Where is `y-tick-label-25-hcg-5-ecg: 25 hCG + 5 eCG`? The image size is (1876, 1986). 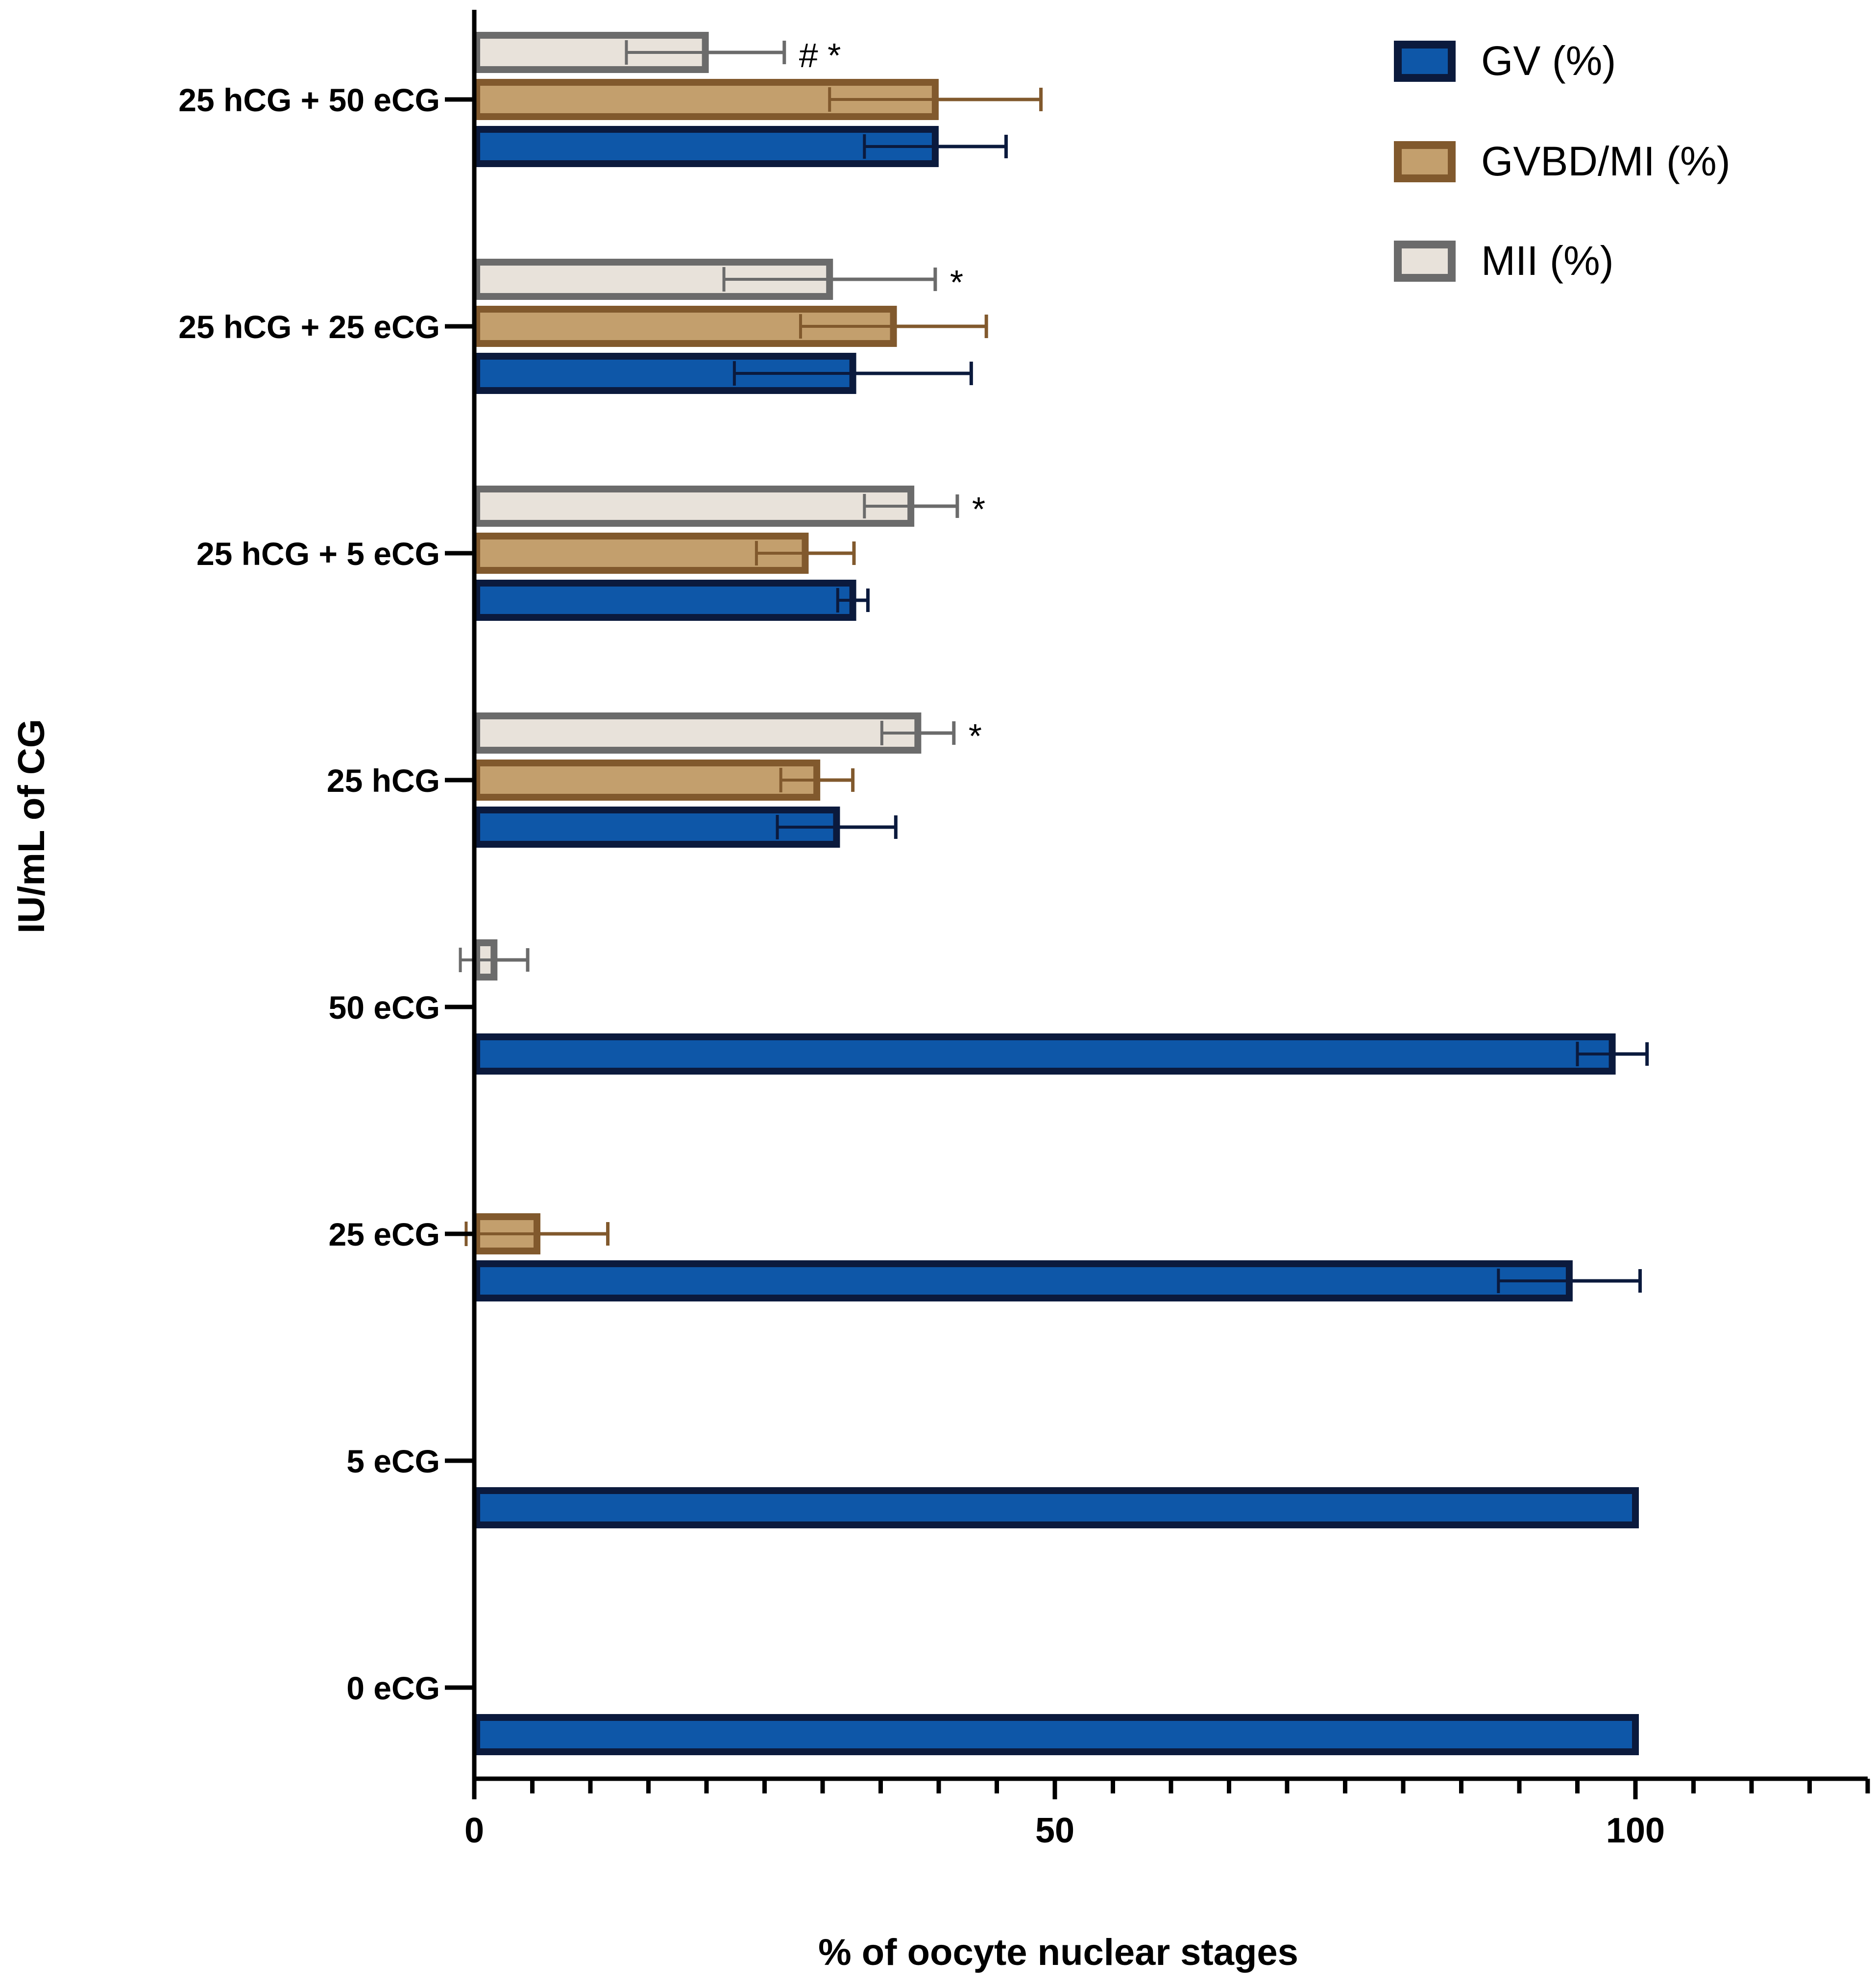
y-tick-label-25-hcg-5-ecg: 25 hCG + 5 eCG is located at coordinates (318, 554).